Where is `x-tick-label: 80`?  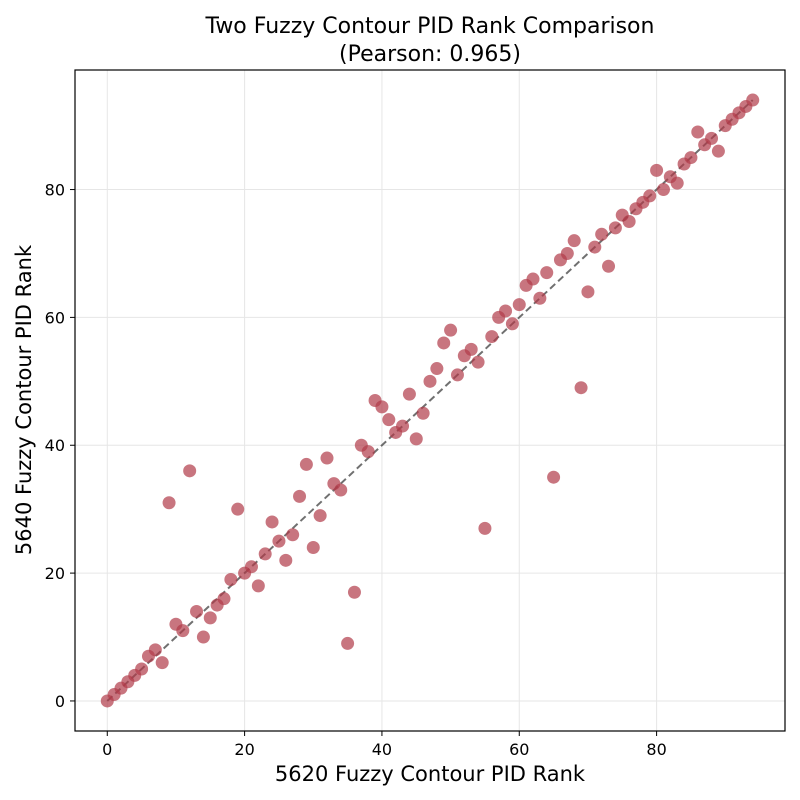 x-tick-label: 80 is located at coordinates (656, 749).